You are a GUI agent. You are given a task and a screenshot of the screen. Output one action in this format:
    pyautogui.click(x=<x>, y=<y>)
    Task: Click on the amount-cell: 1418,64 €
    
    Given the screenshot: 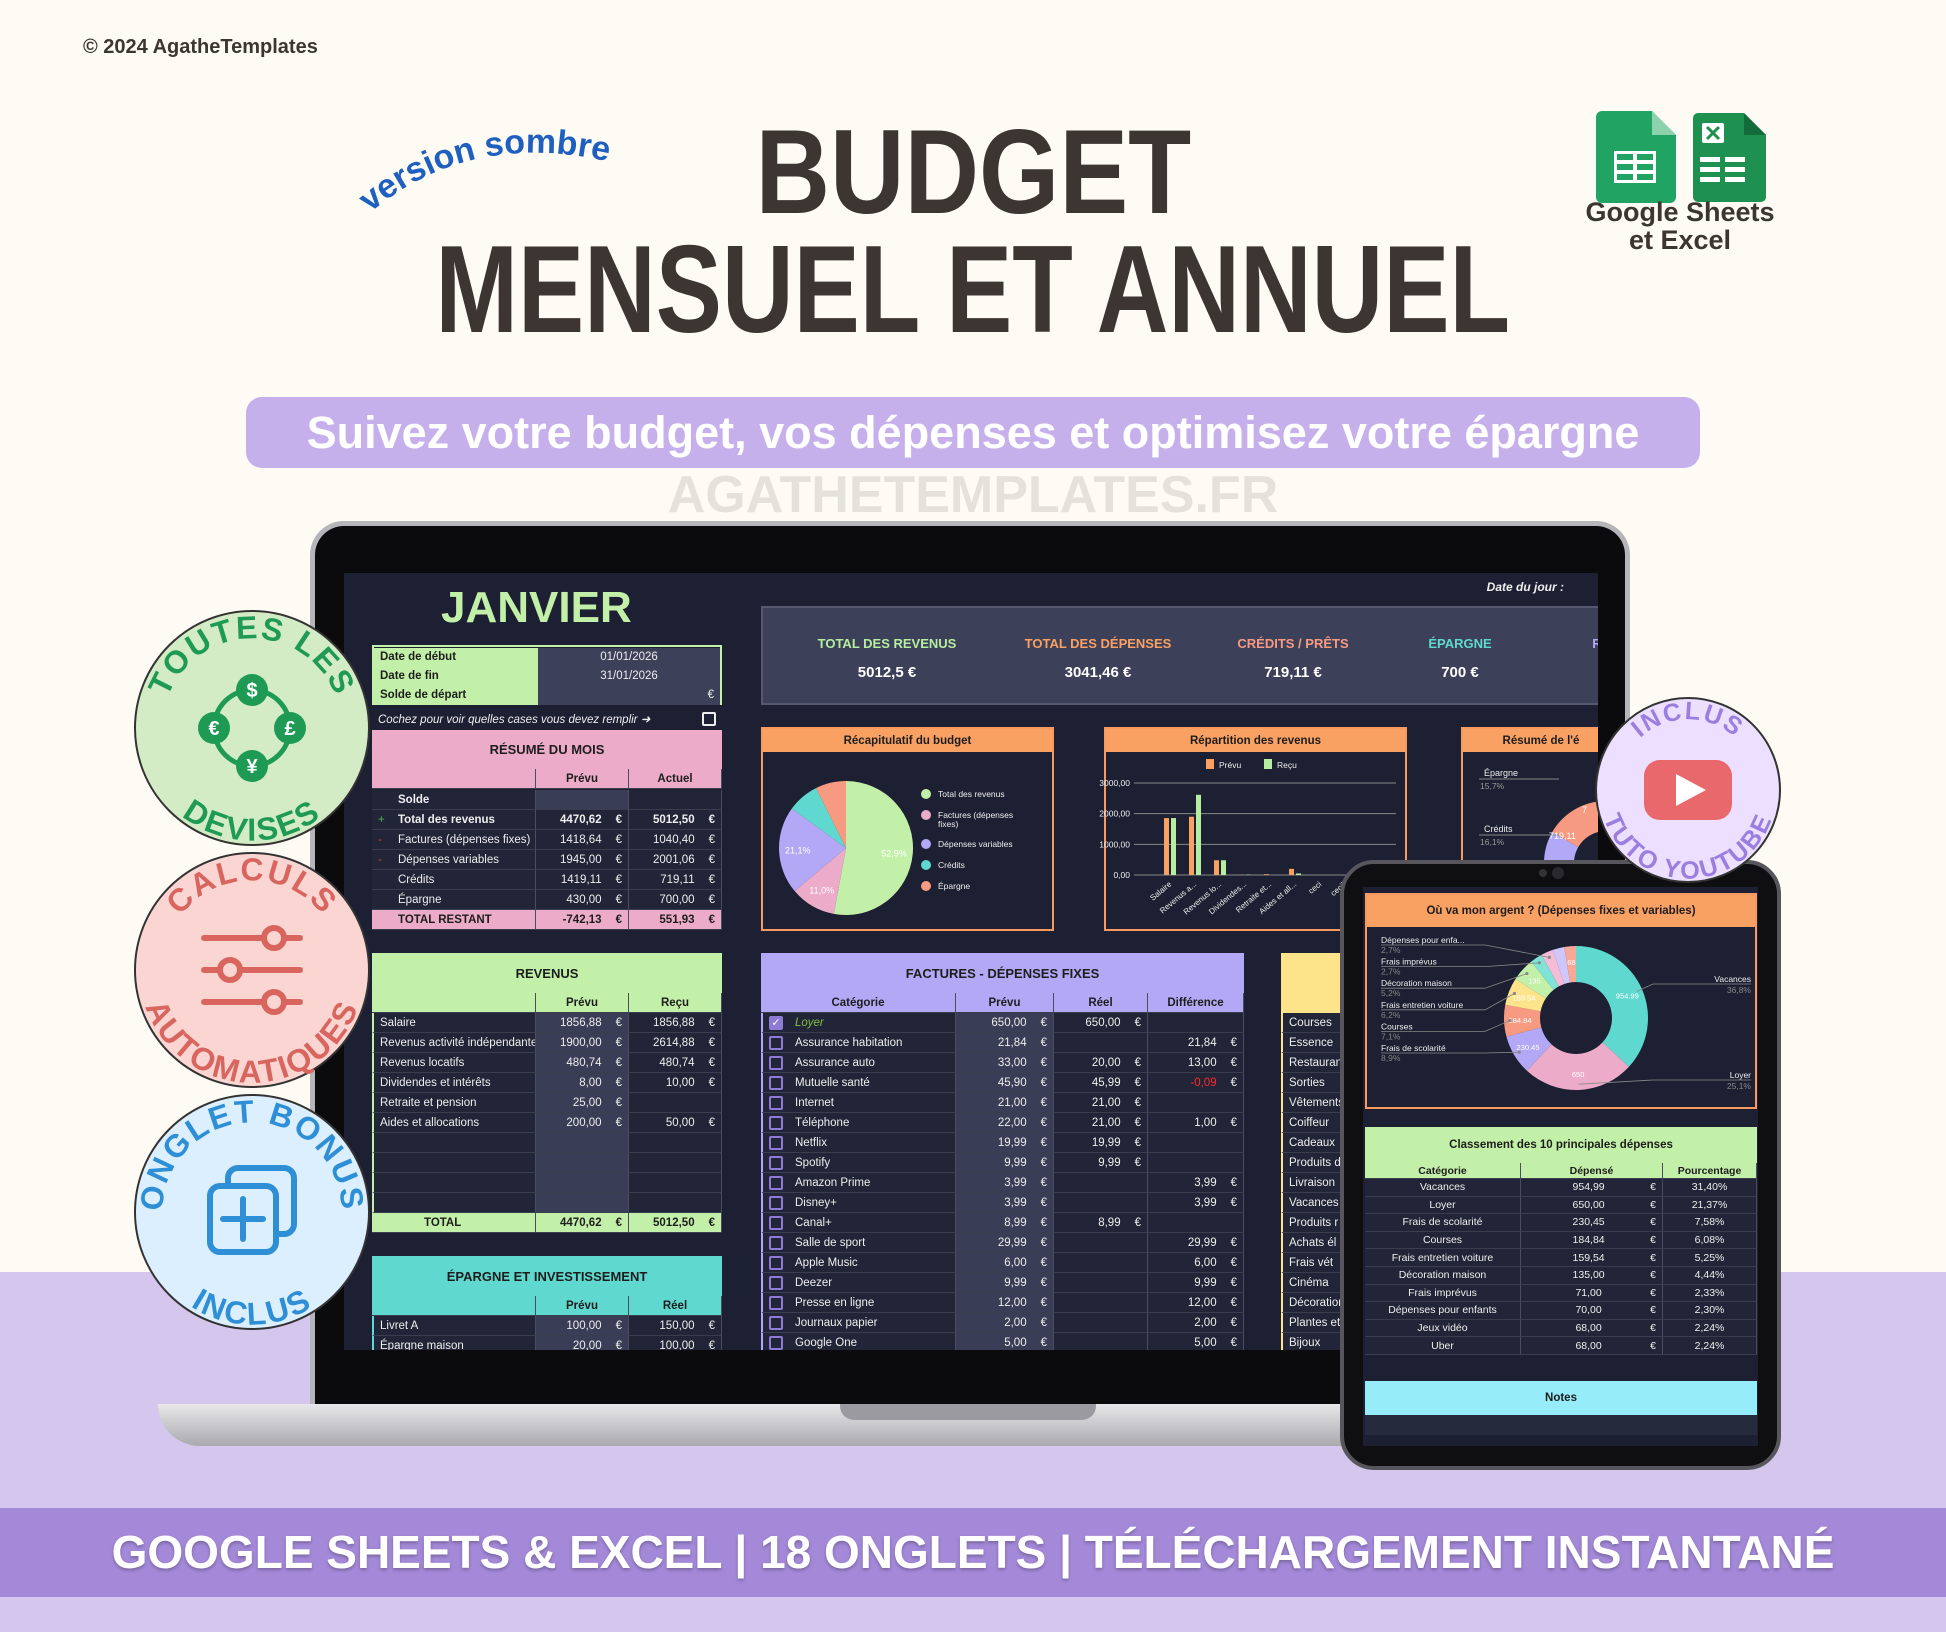 What is the action you would take?
    pyautogui.click(x=582, y=840)
    